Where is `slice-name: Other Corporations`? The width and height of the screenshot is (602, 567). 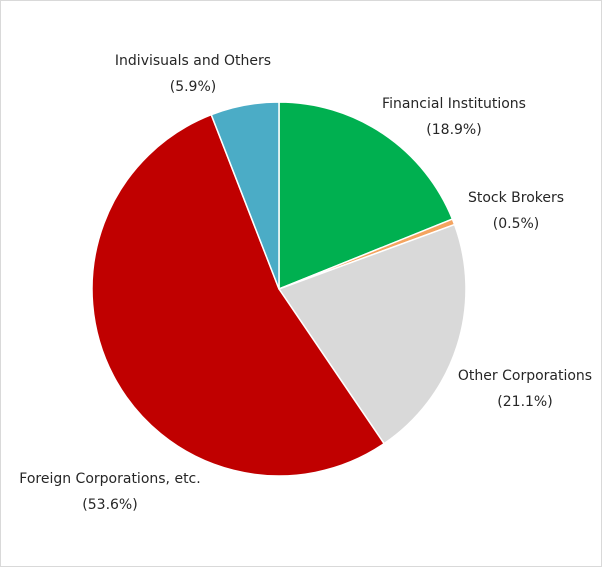 slice-name: Other Corporations is located at coordinates (525, 376).